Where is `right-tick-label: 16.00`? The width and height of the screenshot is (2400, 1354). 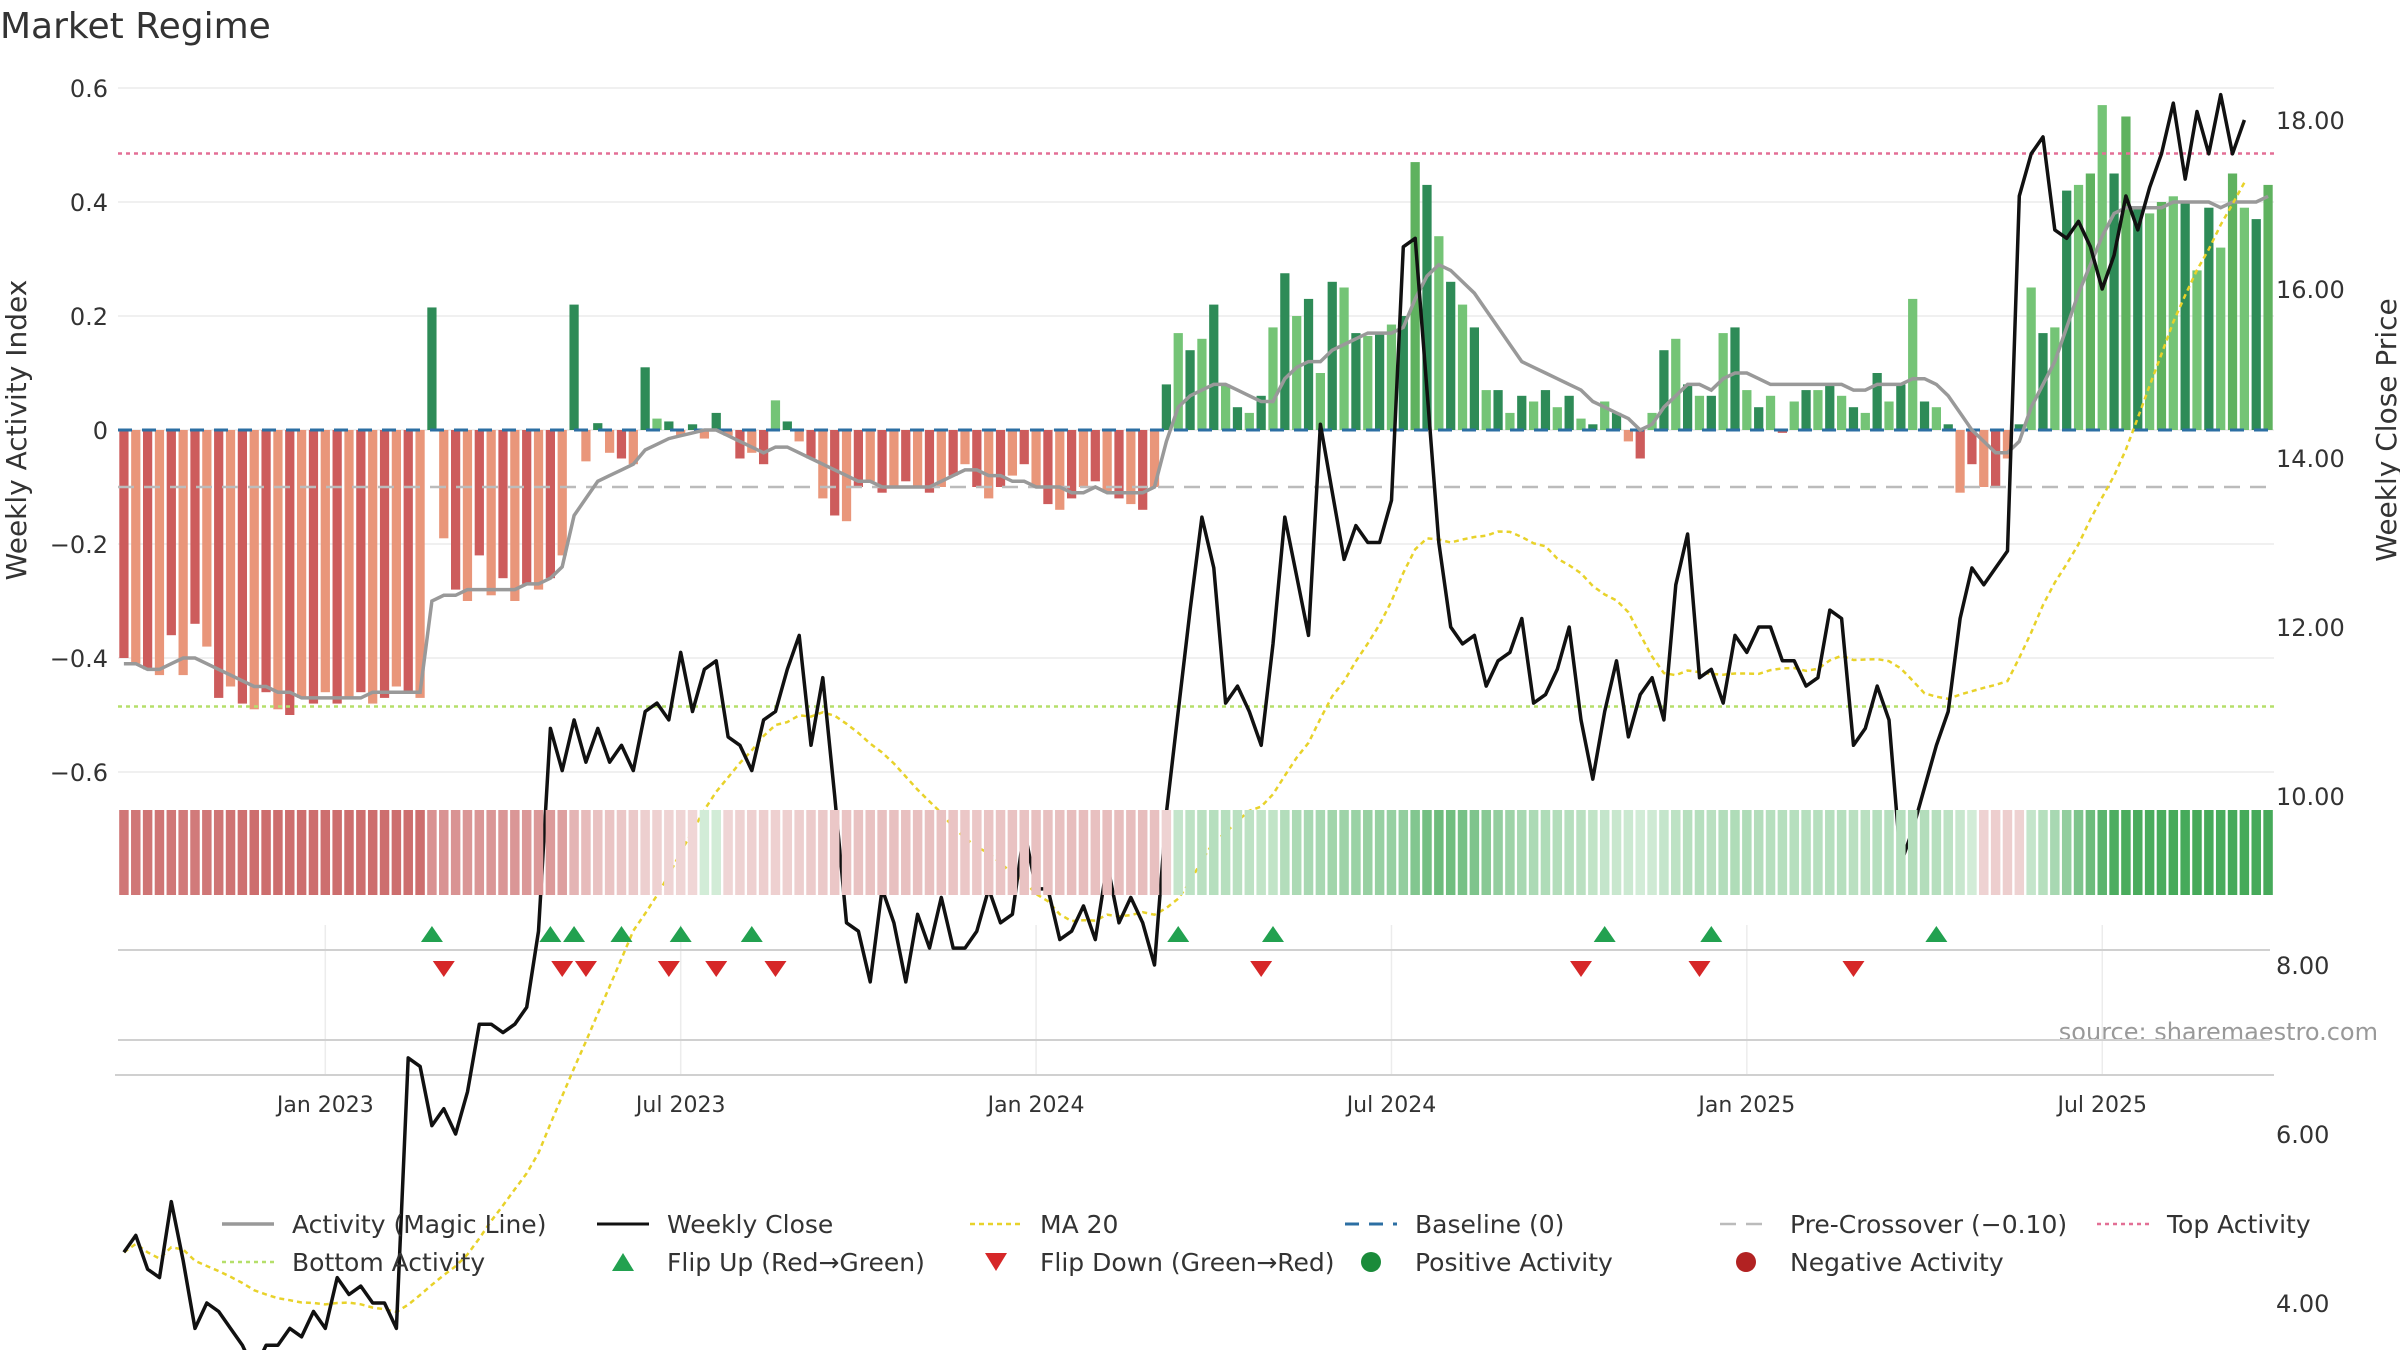
right-tick-label: 16.00 is located at coordinates (2310, 290).